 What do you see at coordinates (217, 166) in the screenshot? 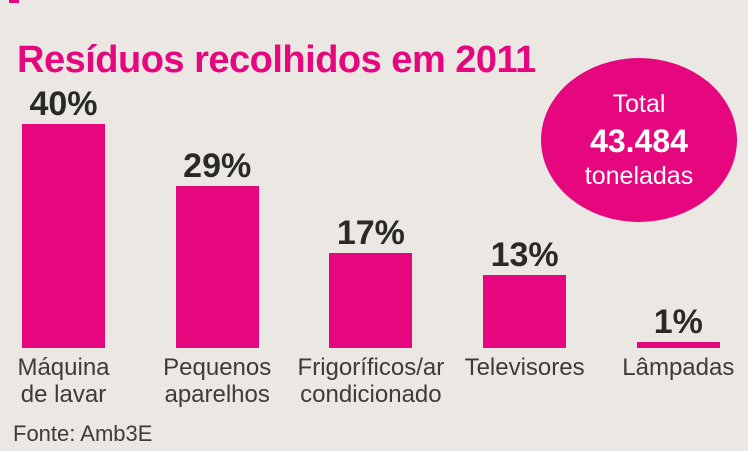
I see `bar-value-label-2: 29%` at bounding box center [217, 166].